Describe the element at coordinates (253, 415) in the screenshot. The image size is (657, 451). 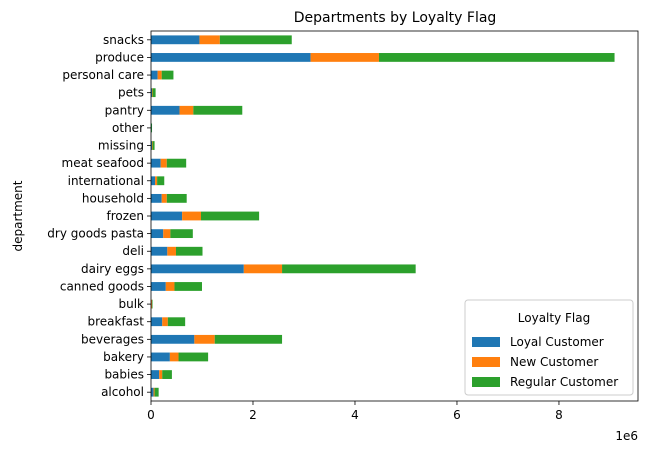
I see `x-tick-label-2: 2` at that location.